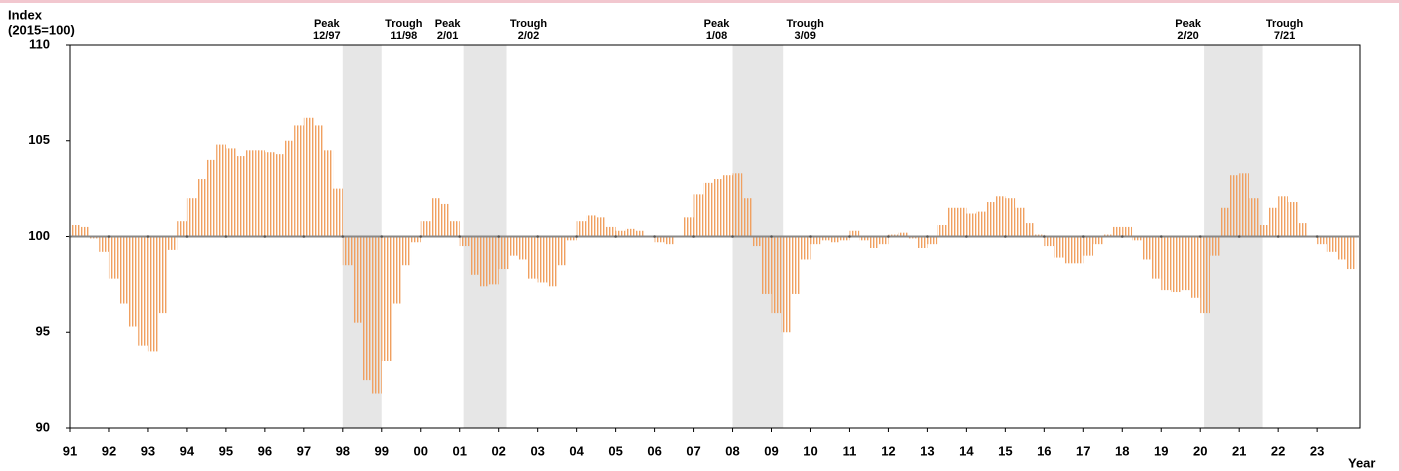  What do you see at coordinates (1317, 450) in the screenshot?
I see `x-tick-label: 23` at bounding box center [1317, 450].